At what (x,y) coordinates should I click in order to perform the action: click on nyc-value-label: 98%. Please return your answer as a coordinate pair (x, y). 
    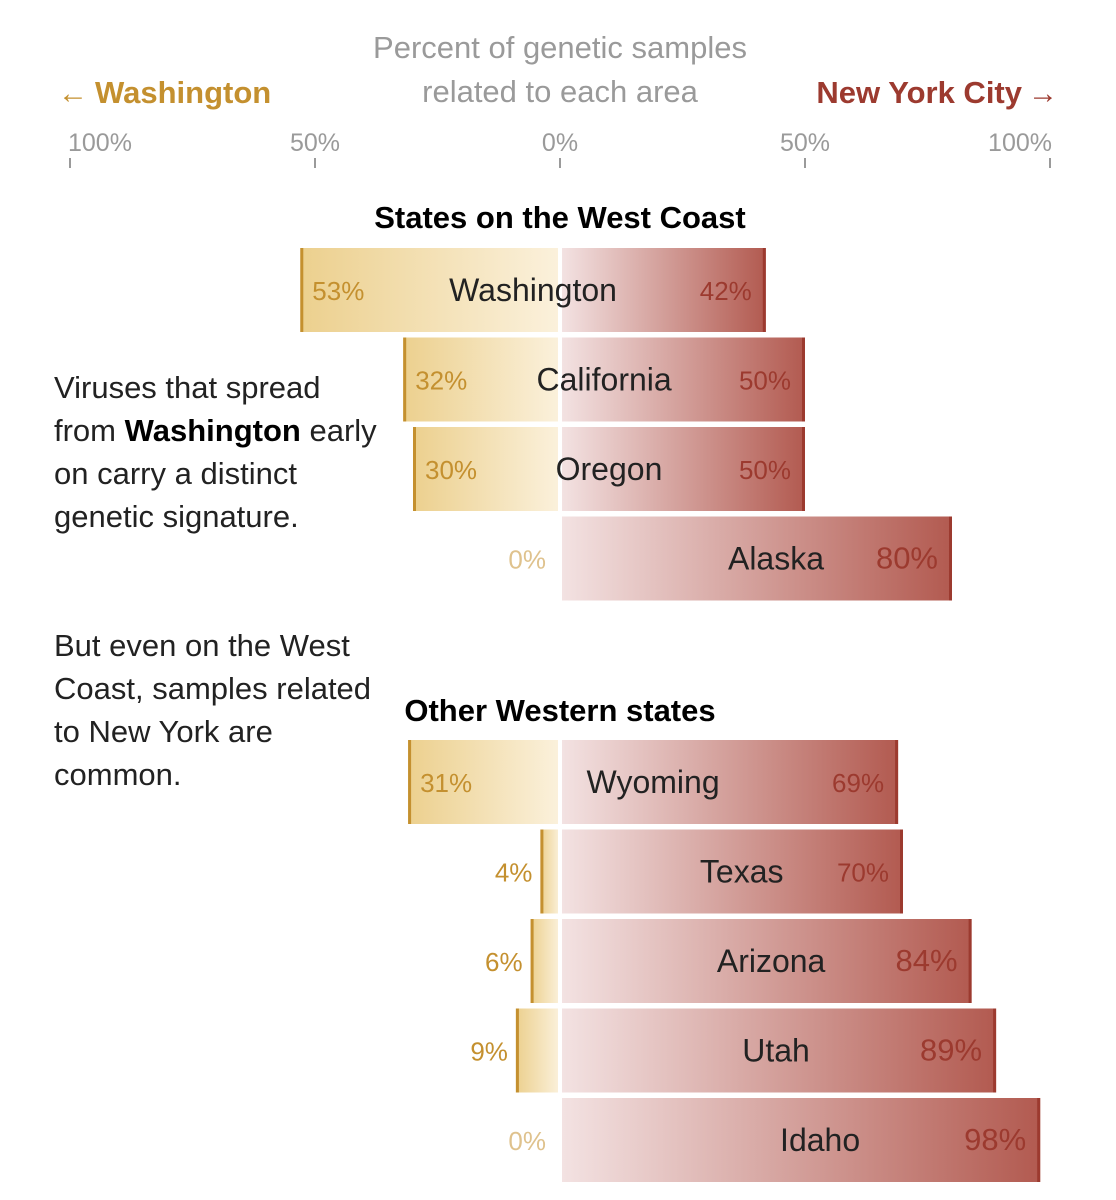
    Looking at the image, I should click on (995, 1139).